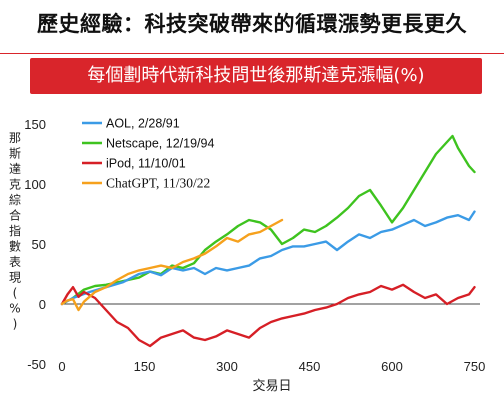 The image size is (504, 409). What do you see at coordinates (35, 124) in the screenshot?
I see `y-tick-label: 150` at bounding box center [35, 124].